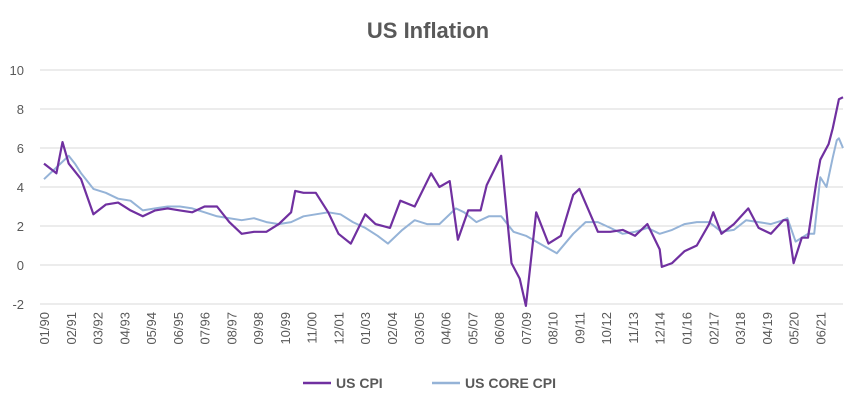  Describe the element at coordinates (20, 226) in the screenshot. I see `y-tick-label: 2` at that location.